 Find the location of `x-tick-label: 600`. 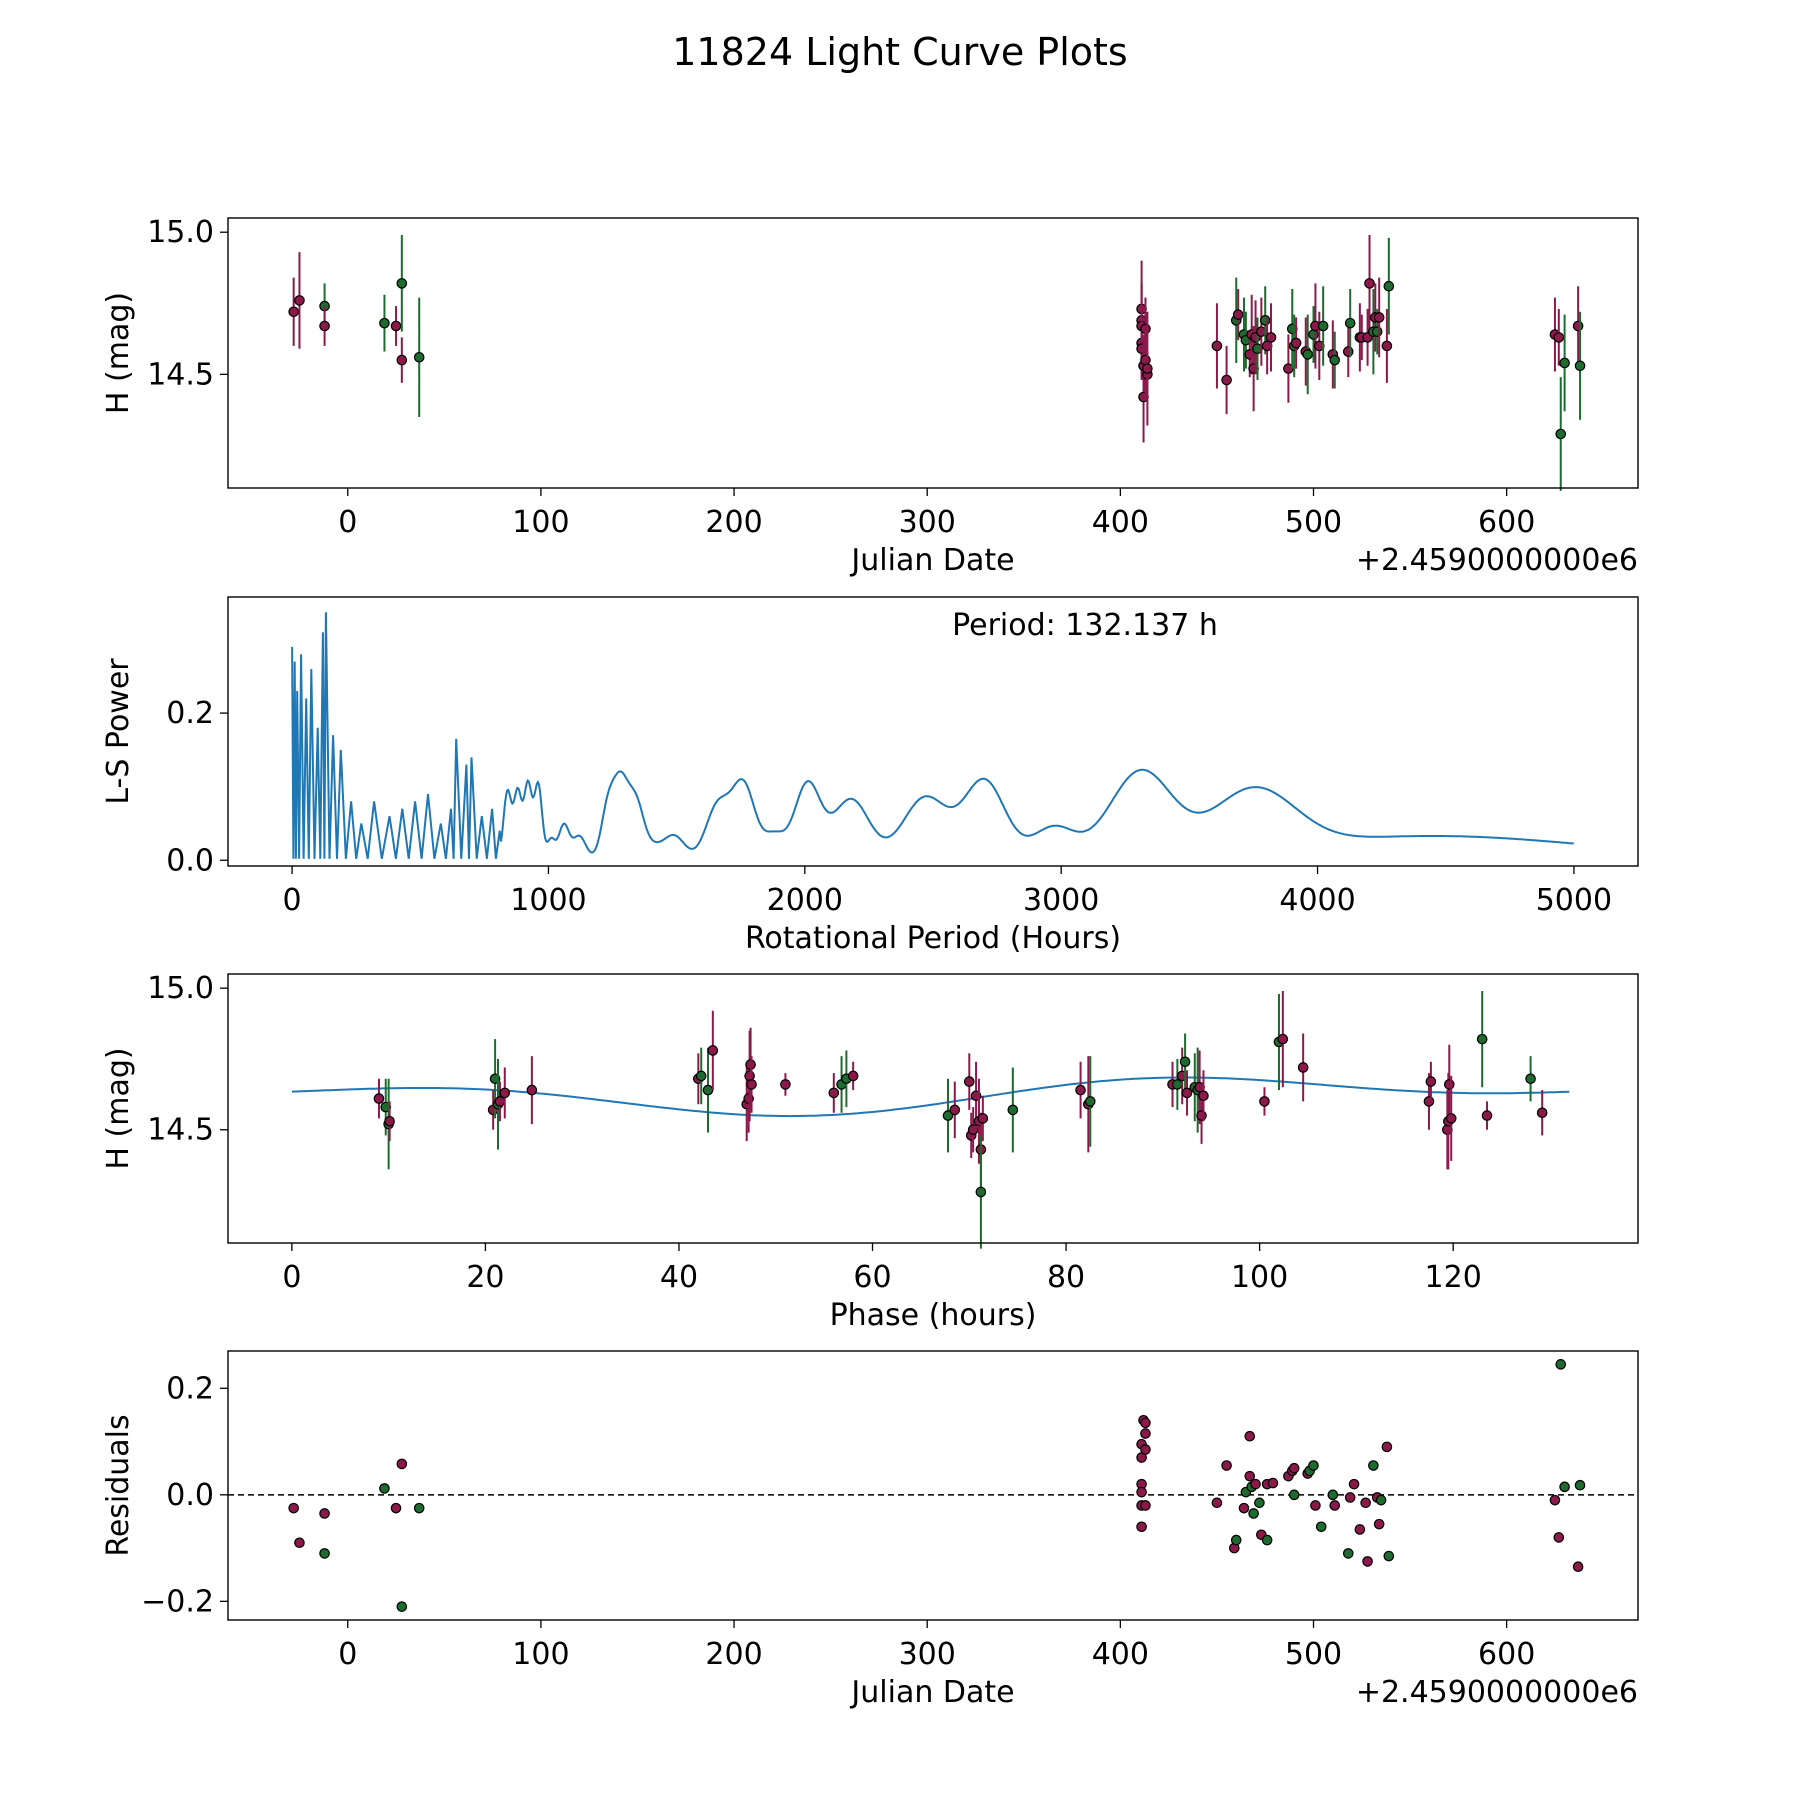

x-tick-label: 600 is located at coordinates (1506, 1654).